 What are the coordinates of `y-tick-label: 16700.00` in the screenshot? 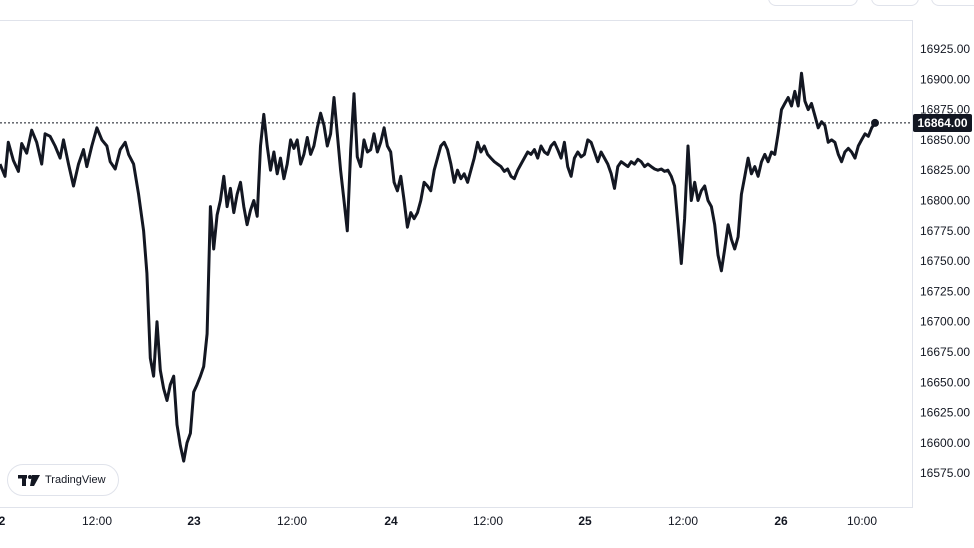 It's located at (945, 322).